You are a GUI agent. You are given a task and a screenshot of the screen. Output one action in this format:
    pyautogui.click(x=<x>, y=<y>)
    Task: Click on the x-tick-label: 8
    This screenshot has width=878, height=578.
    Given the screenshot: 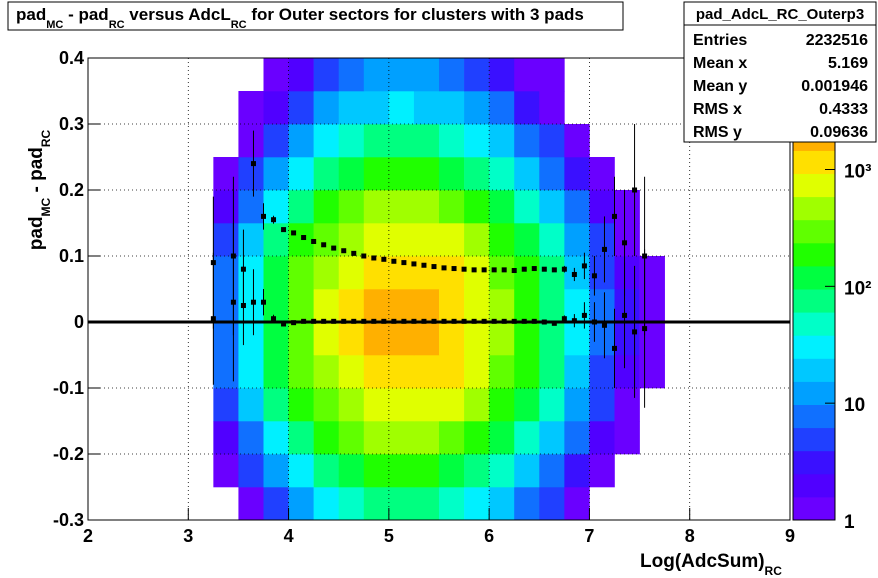 What is the action you would take?
    pyautogui.click(x=690, y=536)
    